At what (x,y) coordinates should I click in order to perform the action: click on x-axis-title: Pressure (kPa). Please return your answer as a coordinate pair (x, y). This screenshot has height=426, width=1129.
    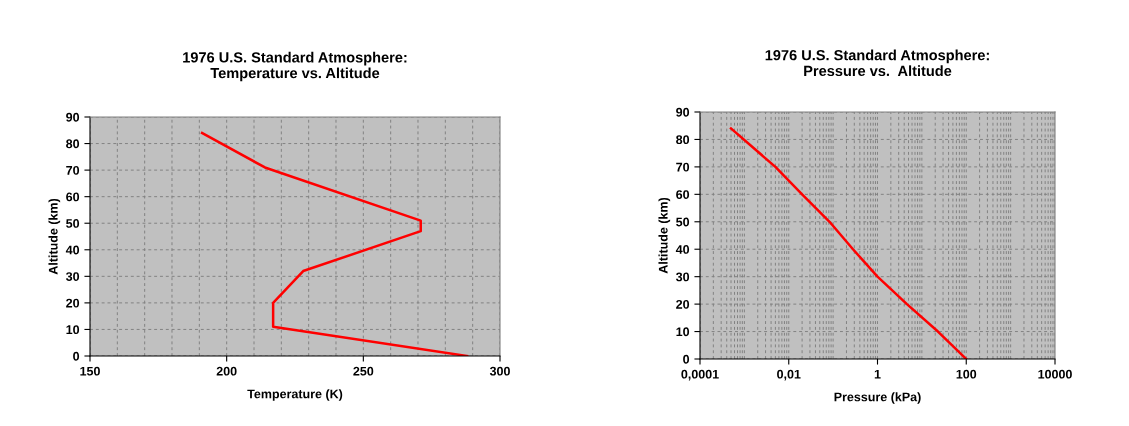
    Looking at the image, I should click on (877, 398).